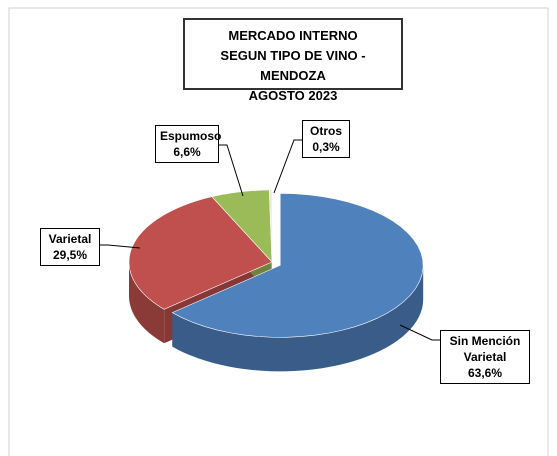 Image resolution: width=557 pixels, height=456 pixels. I want to click on data-label: Sin Mención Varietal 63,6%, so click(485, 357).